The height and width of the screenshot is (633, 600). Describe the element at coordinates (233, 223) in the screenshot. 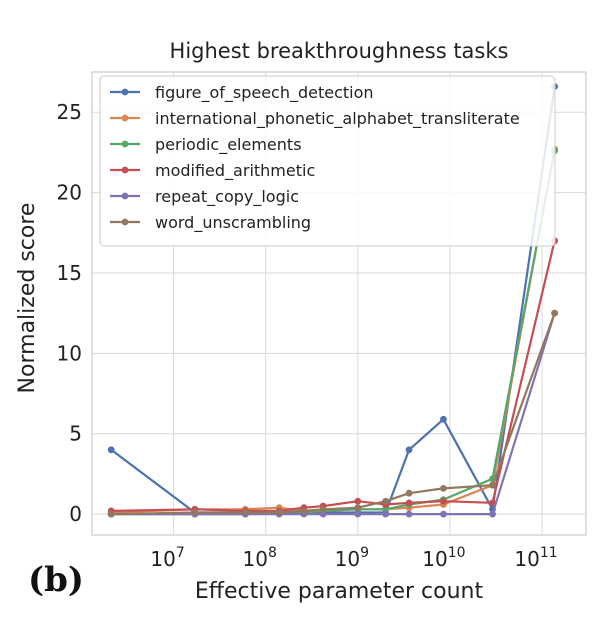

I see `legend-label: word_unscrambling` at that location.